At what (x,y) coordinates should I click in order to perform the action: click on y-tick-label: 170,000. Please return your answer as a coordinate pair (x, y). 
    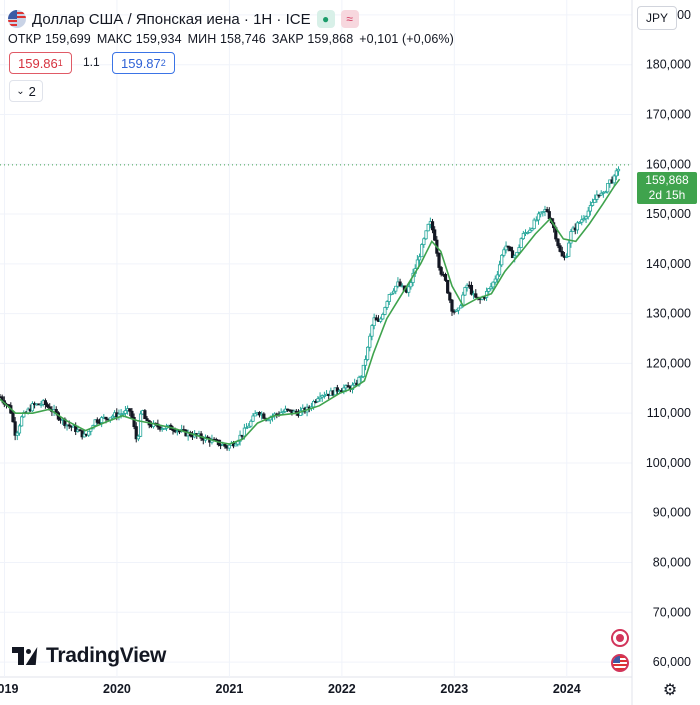
    Looking at the image, I should click on (668, 114).